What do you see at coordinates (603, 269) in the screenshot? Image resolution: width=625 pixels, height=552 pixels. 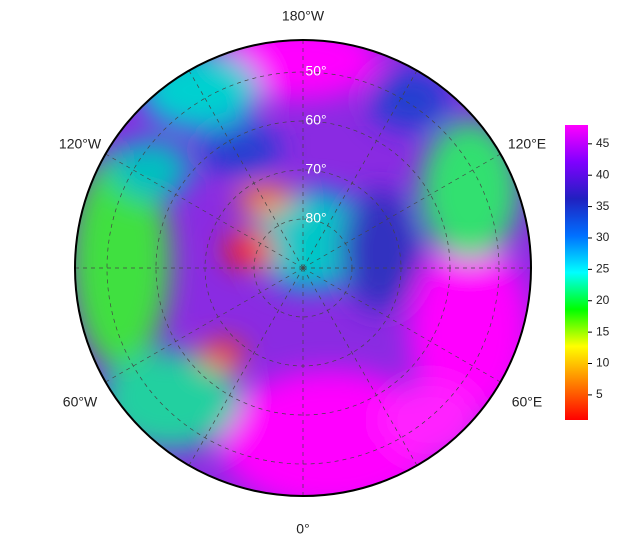 I see `colorbar-tick-label: 25` at bounding box center [603, 269].